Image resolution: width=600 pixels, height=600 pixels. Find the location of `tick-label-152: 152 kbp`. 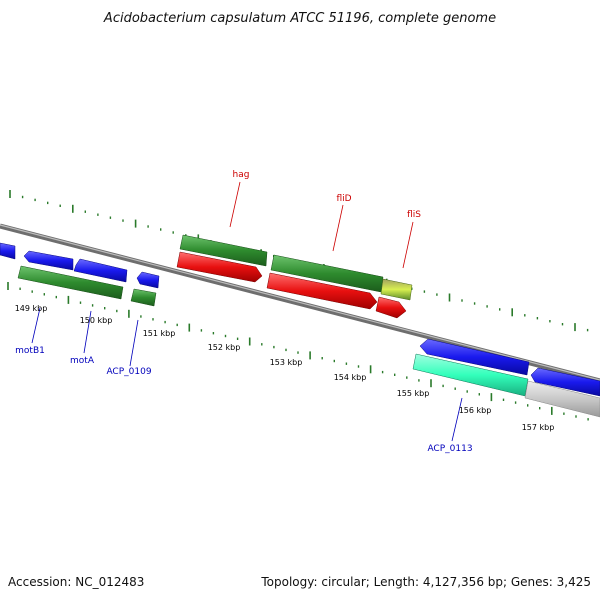

tick-label-152: 152 kbp is located at coordinates (224, 347).